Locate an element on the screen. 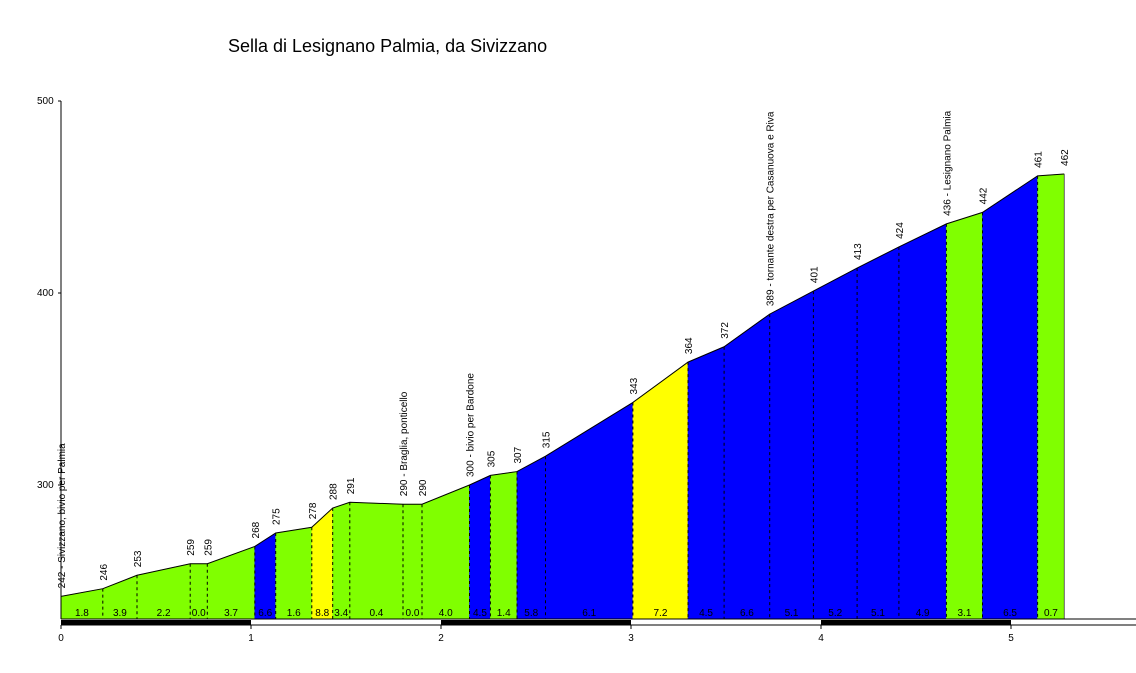 The height and width of the screenshot is (673, 1136). chart-title: Sella di Lesignano Palmia, da Sivizzano is located at coordinates (387, 46).